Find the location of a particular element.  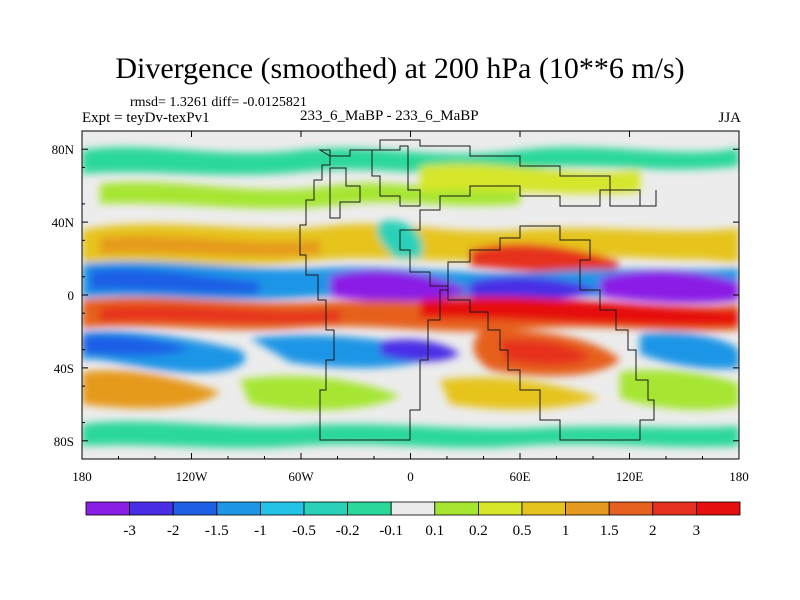

colorbar-label: -0.2 is located at coordinates (348, 531).